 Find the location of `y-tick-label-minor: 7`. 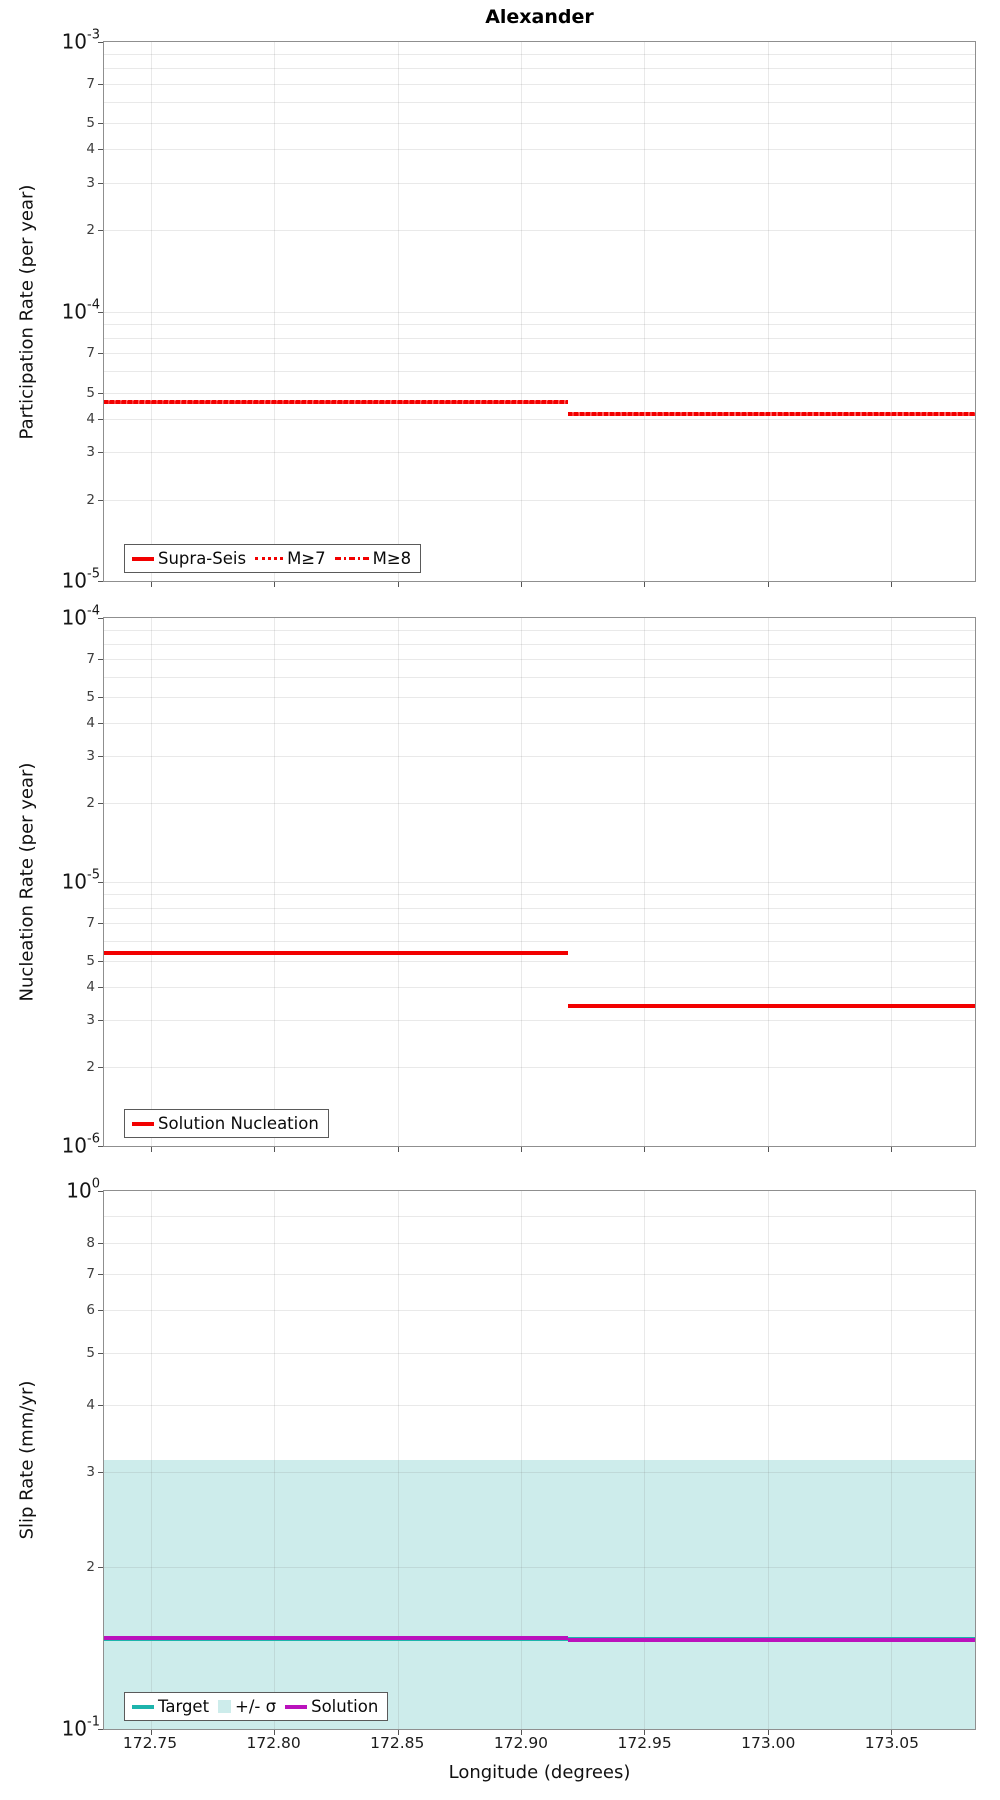

y-tick-label-minor: 7 is located at coordinates (90, 658).